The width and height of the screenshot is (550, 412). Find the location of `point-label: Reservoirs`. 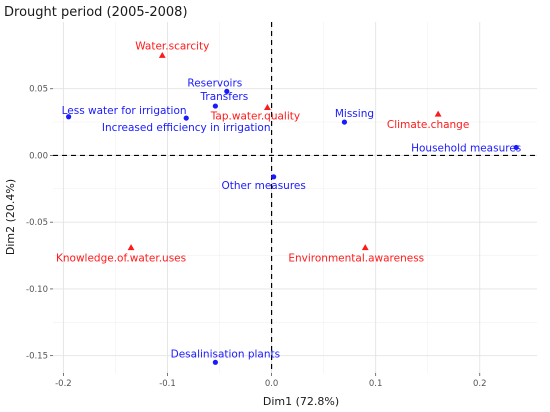

point-label: Reservoirs is located at coordinates (214, 83).